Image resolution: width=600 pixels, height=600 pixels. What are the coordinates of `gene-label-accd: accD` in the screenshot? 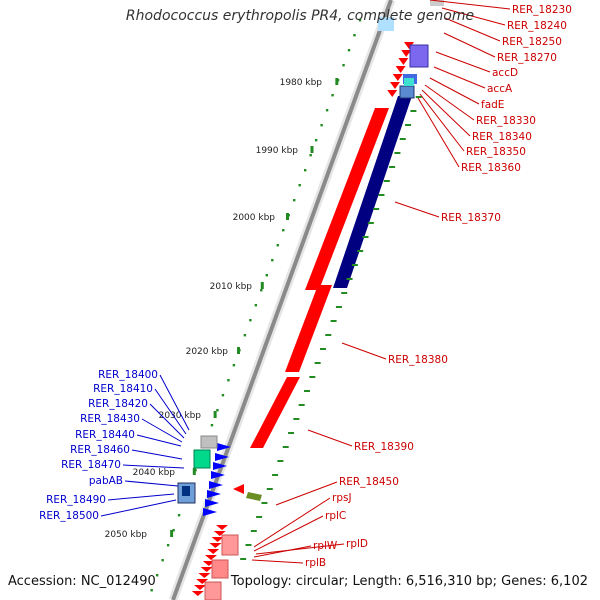 It's located at (505, 73).